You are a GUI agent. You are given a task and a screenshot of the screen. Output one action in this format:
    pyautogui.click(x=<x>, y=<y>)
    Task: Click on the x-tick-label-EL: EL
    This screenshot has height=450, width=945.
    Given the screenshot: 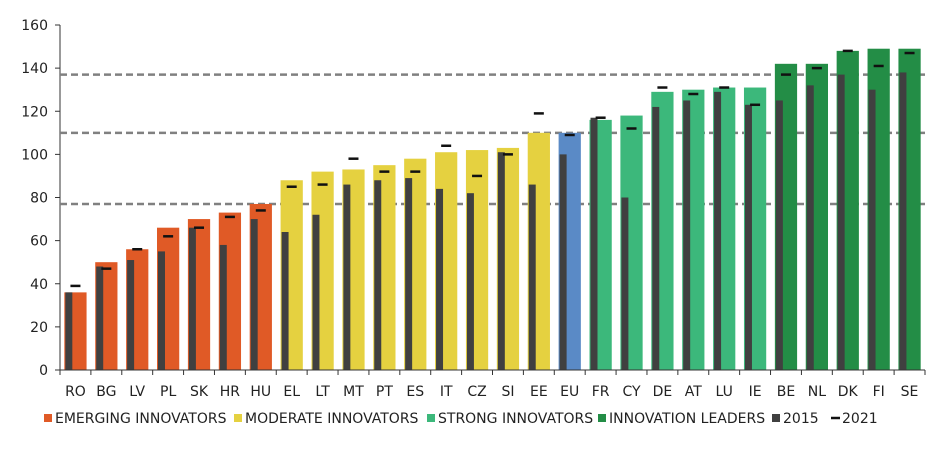 What is the action you would take?
    pyautogui.click(x=291, y=392)
    